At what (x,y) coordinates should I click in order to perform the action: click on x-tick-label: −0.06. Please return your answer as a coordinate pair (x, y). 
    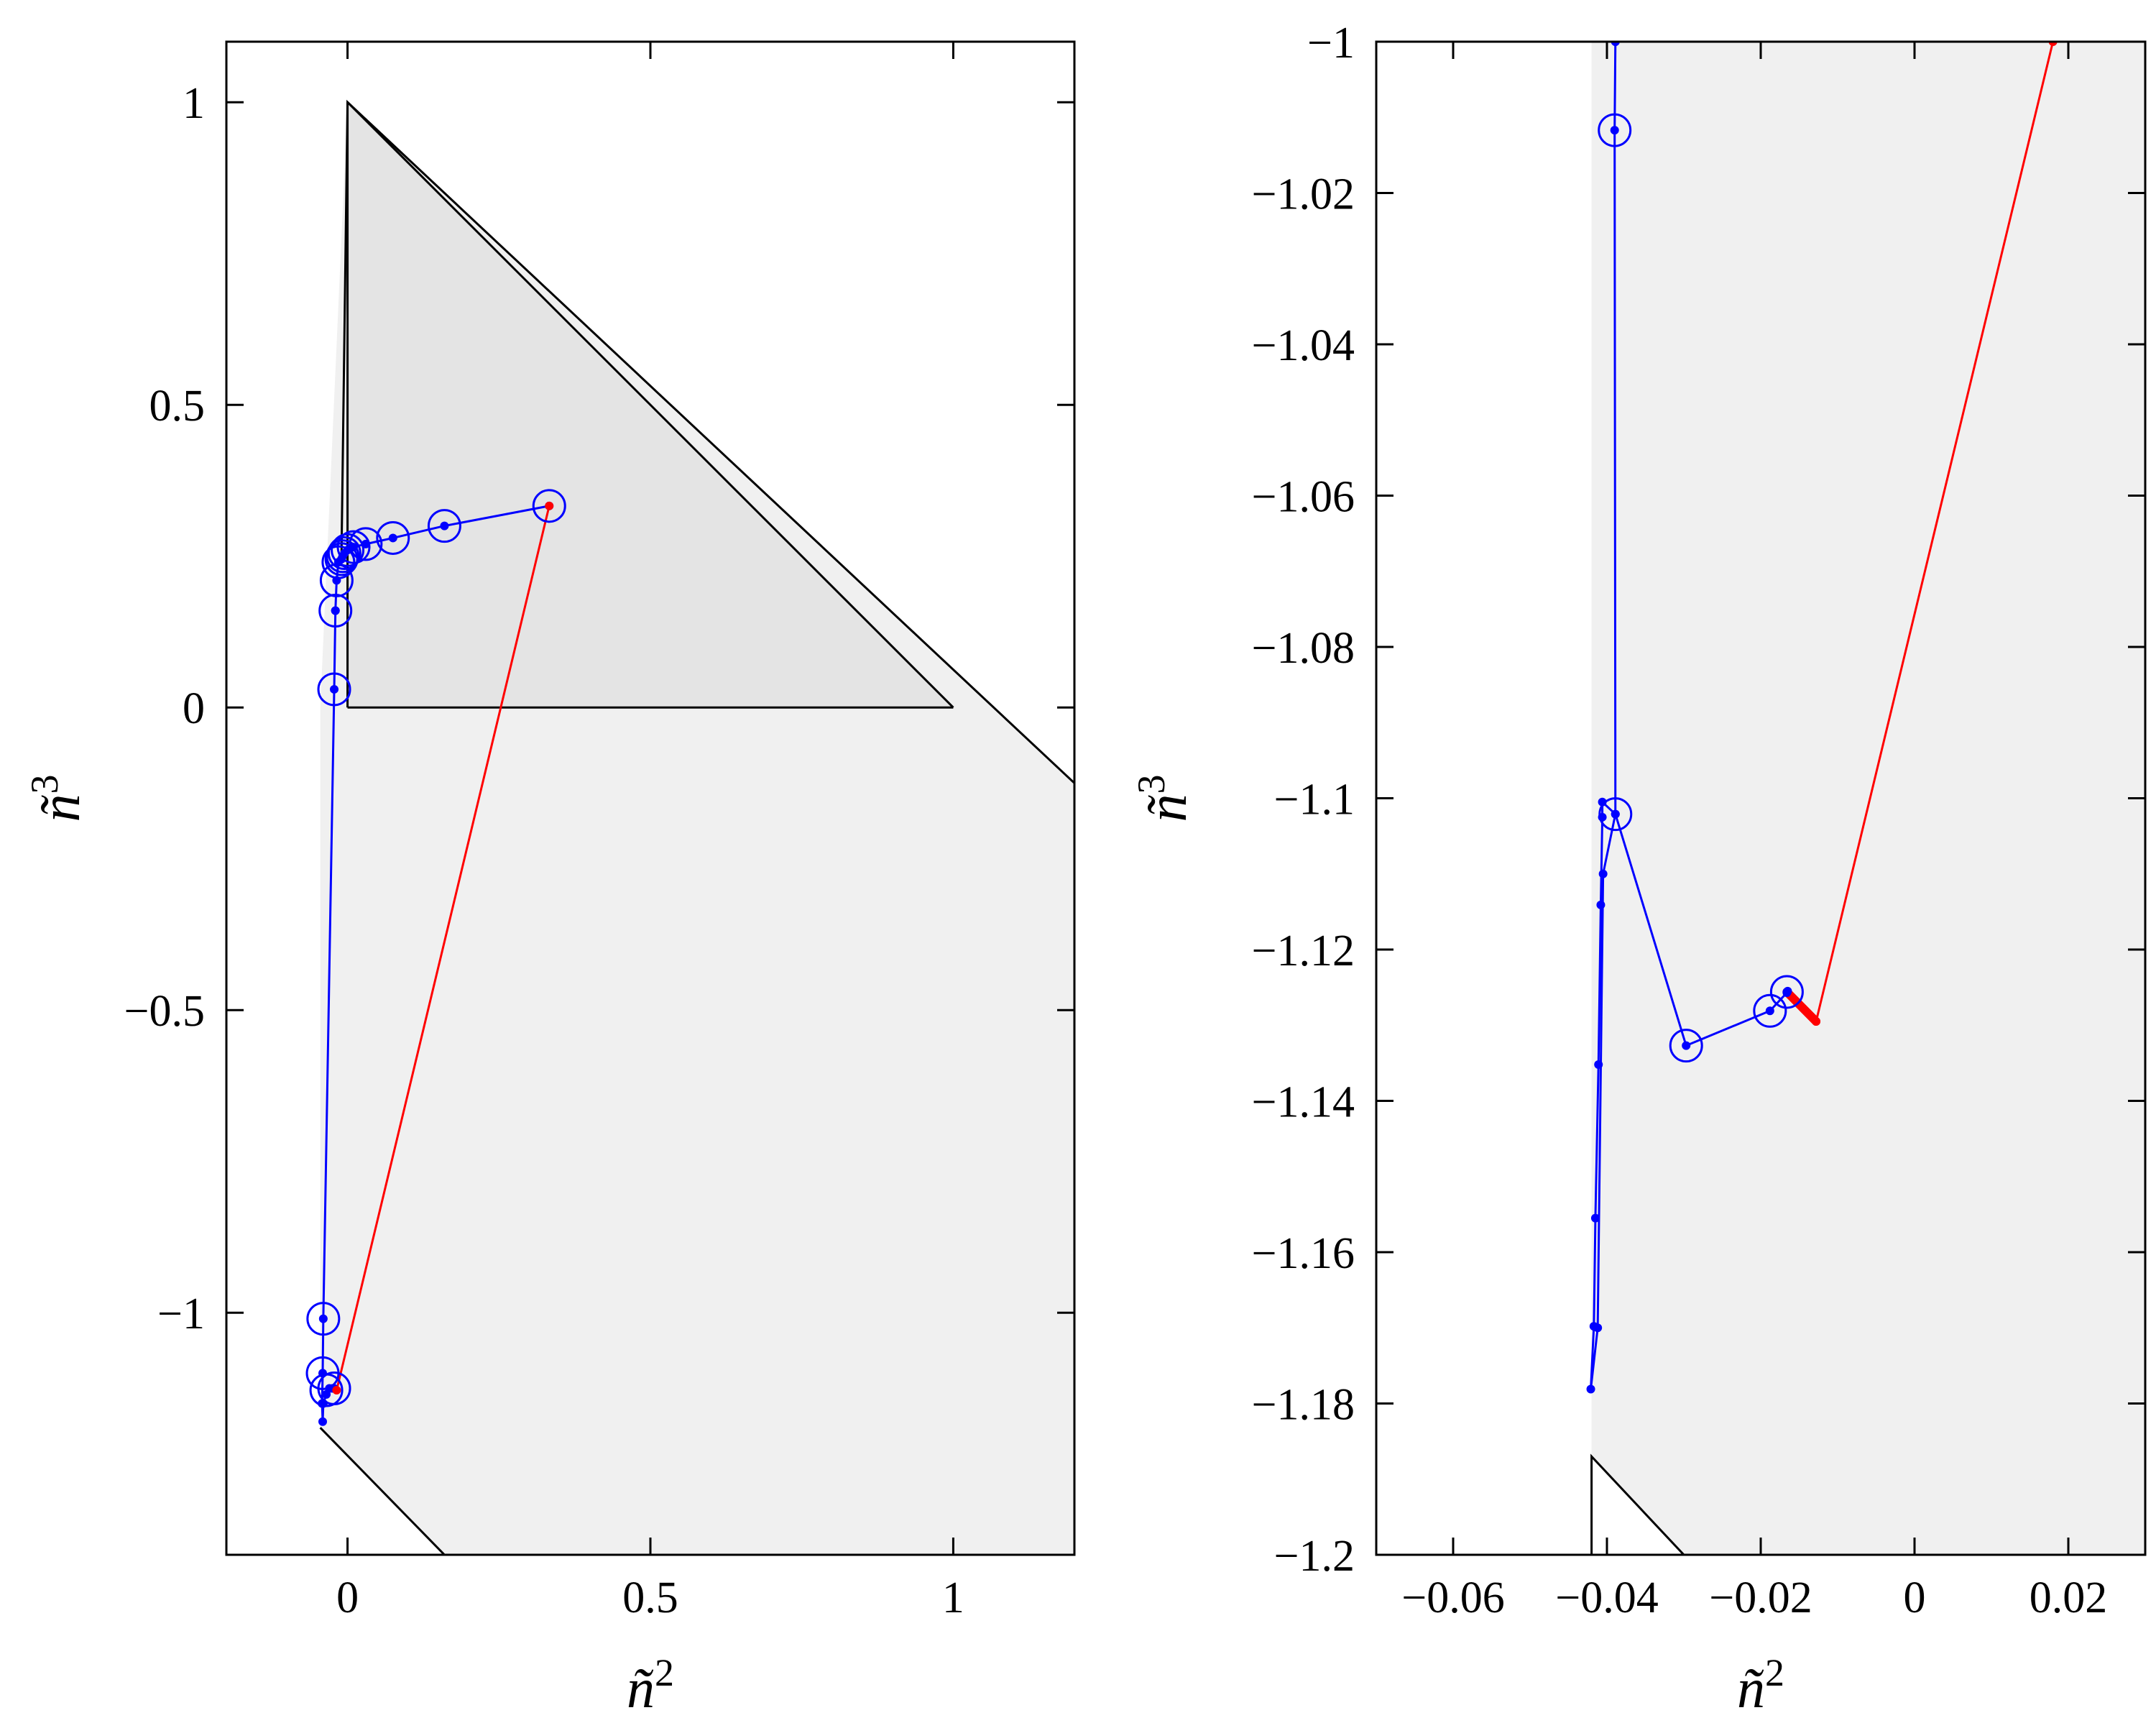
    Looking at the image, I should click on (1452, 1597).